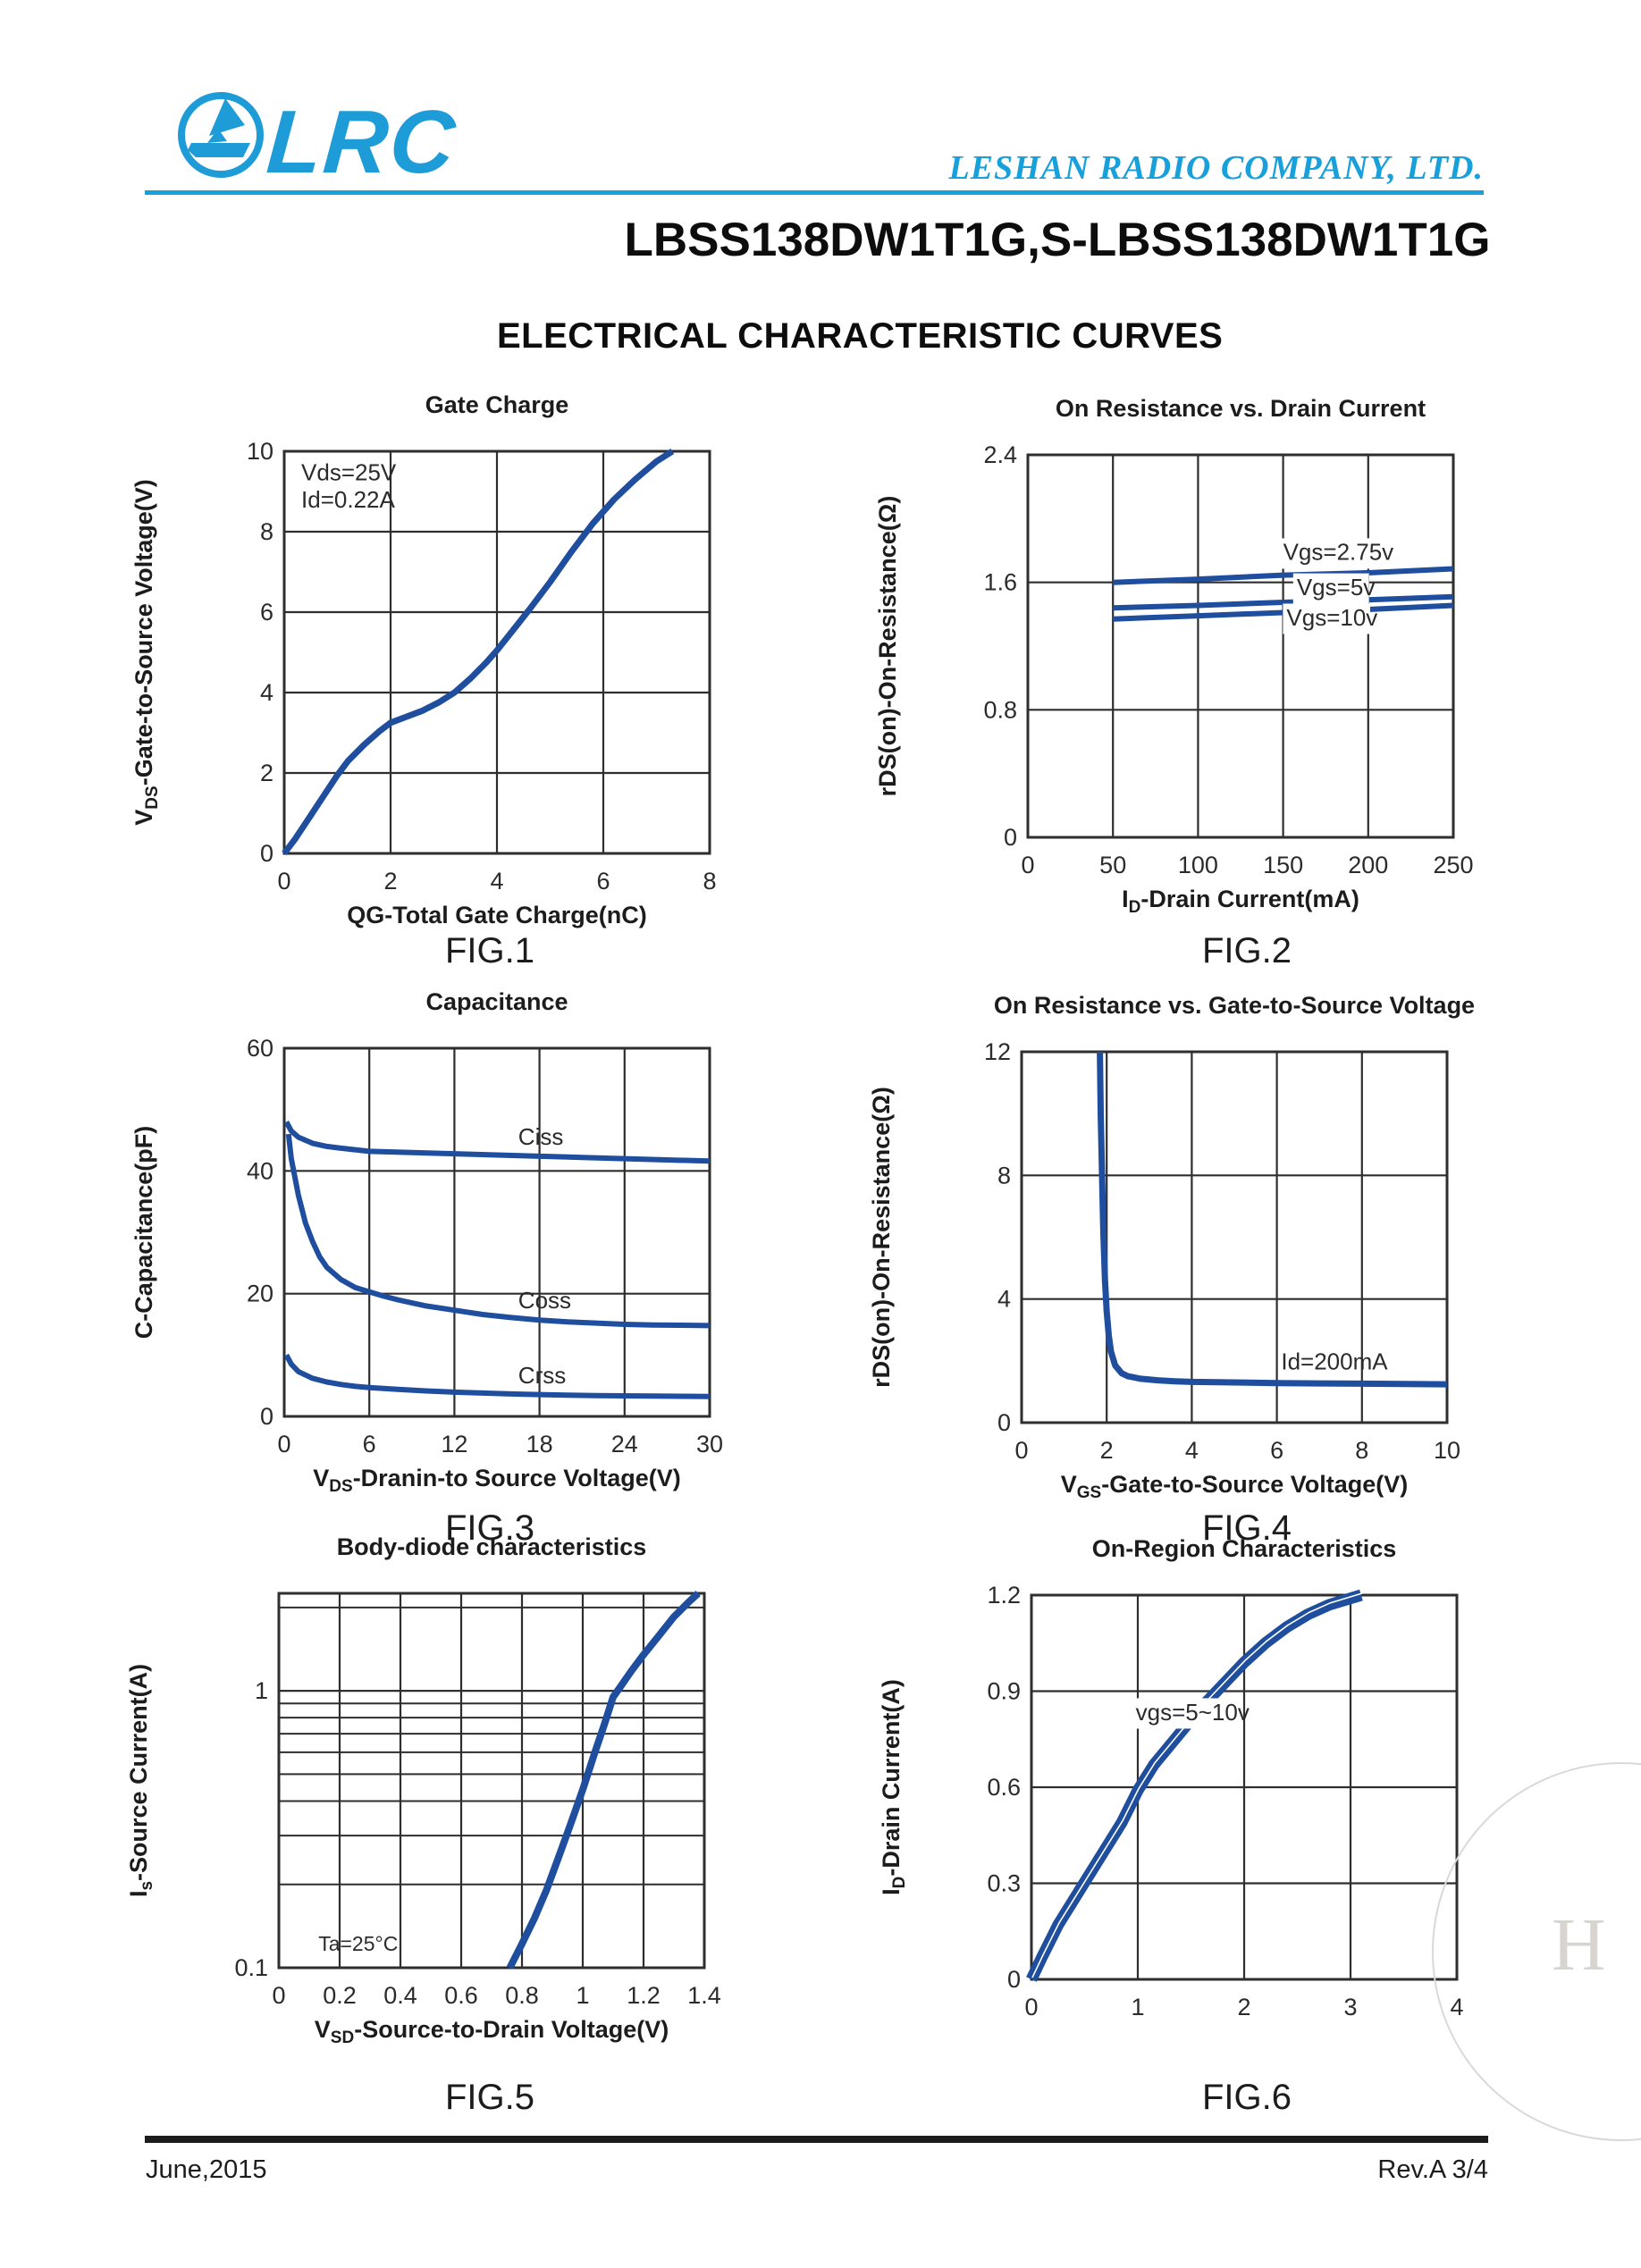  What do you see at coordinates (544, 1300) in the screenshot?
I see `svg-text: Coss` at bounding box center [544, 1300].